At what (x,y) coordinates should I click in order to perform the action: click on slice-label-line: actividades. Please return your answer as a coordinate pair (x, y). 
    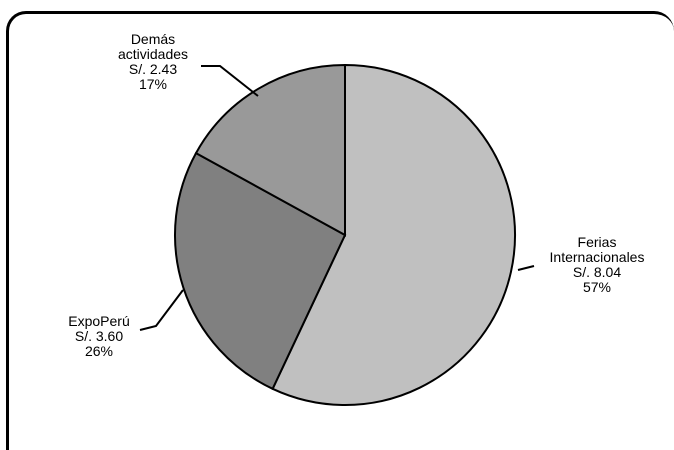
    Looking at the image, I should click on (153, 54).